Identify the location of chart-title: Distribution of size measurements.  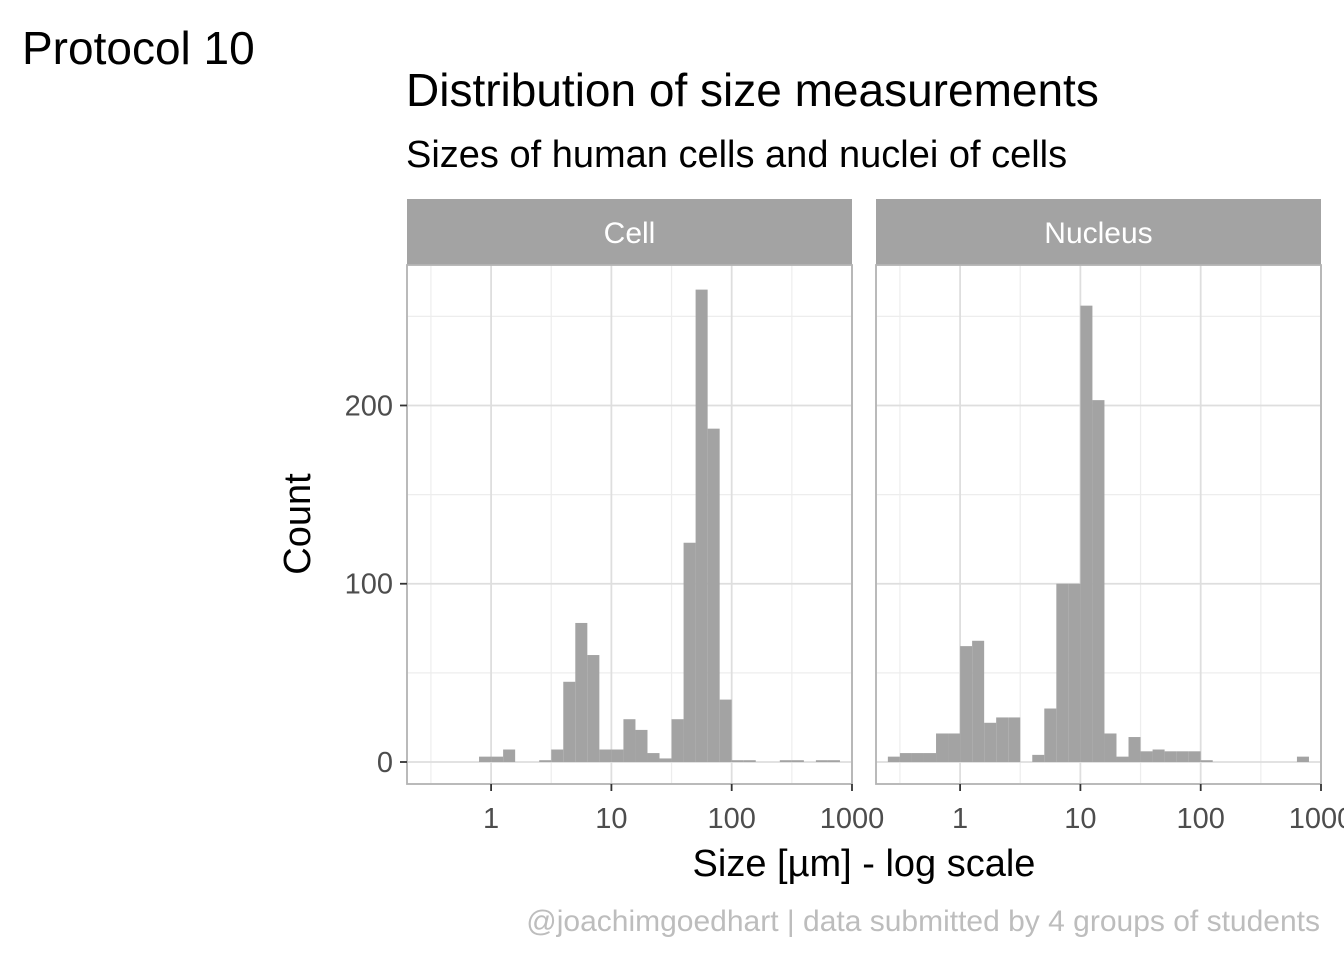
(752, 90).